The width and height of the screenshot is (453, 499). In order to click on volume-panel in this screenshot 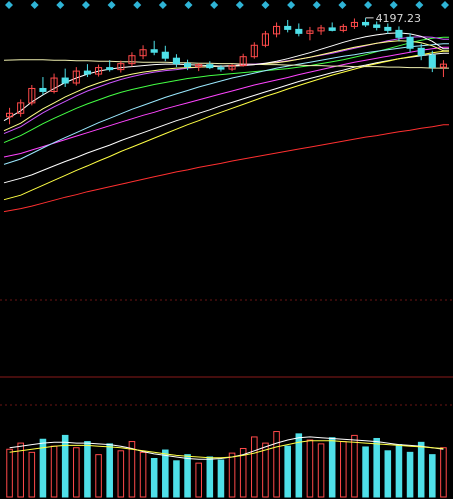, I will do `click(226, 464)`.